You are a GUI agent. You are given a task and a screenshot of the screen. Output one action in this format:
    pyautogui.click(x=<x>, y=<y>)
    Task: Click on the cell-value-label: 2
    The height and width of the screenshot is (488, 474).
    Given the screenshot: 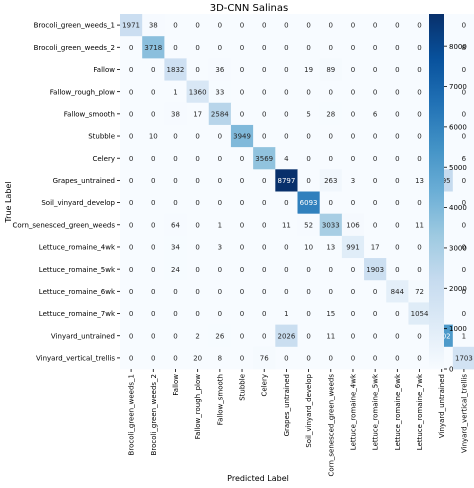 What is the action you would take?
    pyautogui.click(x=197, y=336)
    